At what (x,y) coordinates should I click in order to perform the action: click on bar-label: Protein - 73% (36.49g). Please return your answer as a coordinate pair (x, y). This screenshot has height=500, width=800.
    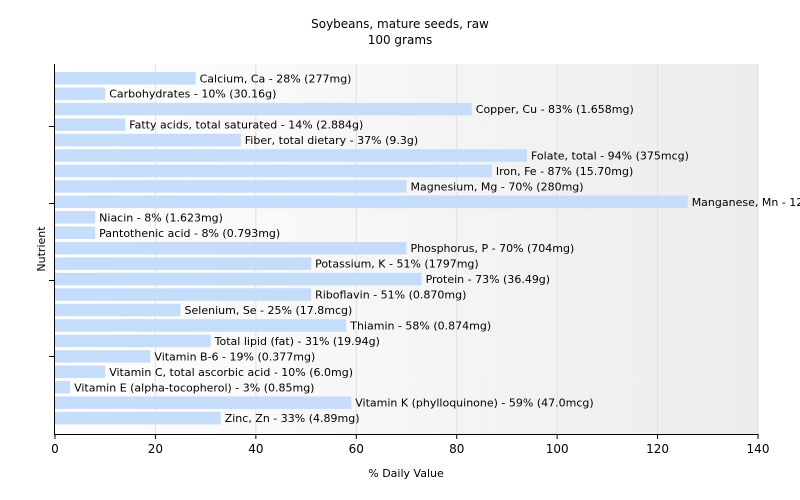
    Looking at the image, I should click on (488, 279).